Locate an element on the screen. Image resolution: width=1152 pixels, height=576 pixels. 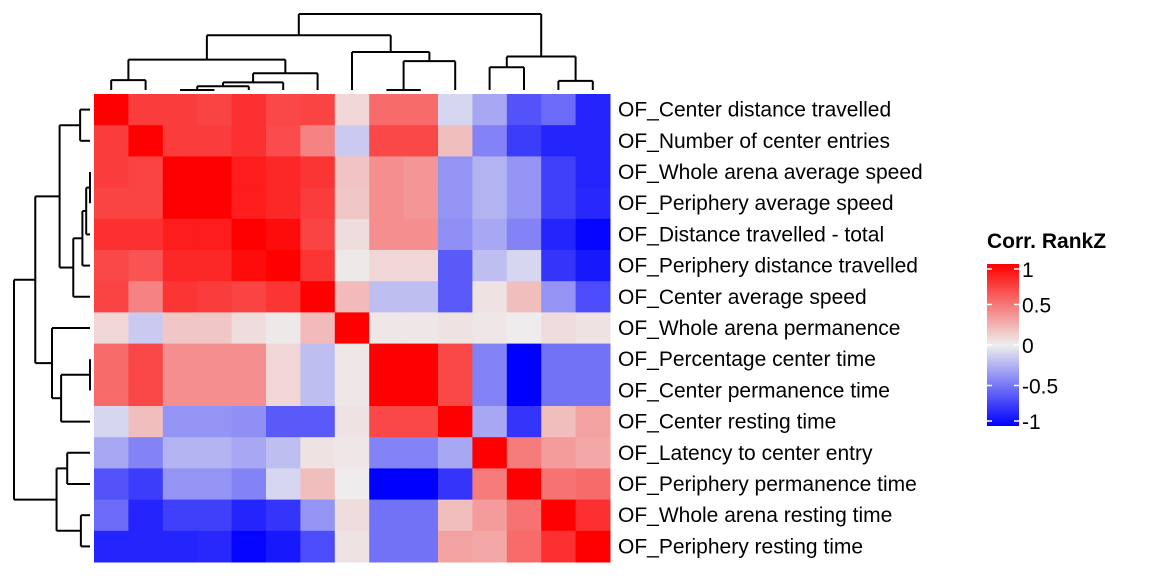
column-dendrogram is located at coordinates (352, 52).